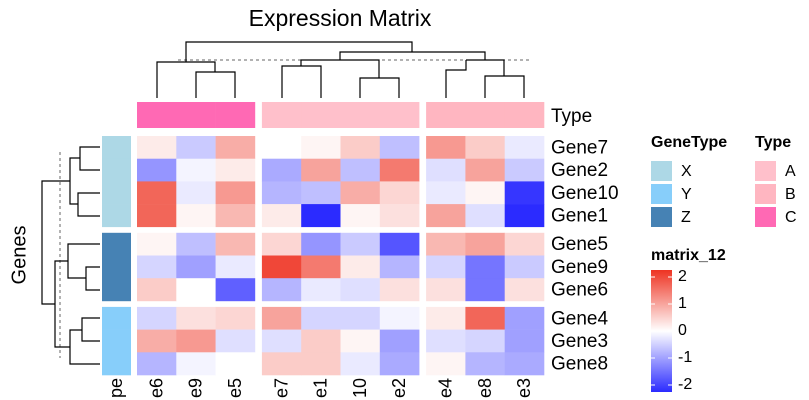  Describe the element at coordinates (235, 388) in the screenshot. I see `column-label: e5` at that location.